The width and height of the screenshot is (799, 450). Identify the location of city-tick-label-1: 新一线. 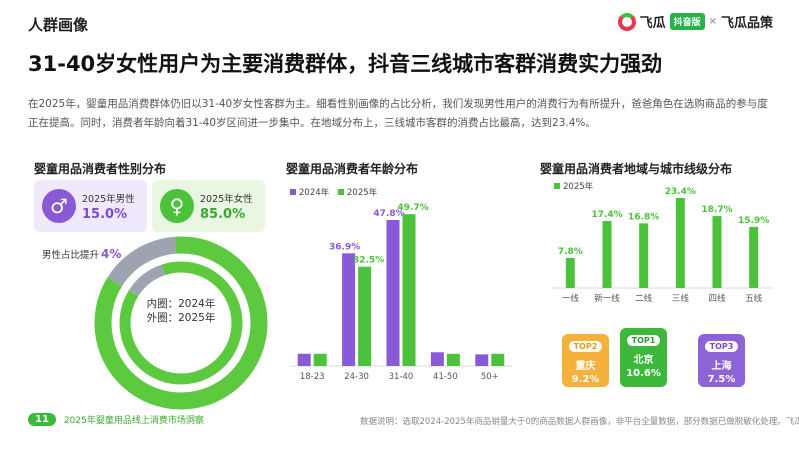
(607, 298).